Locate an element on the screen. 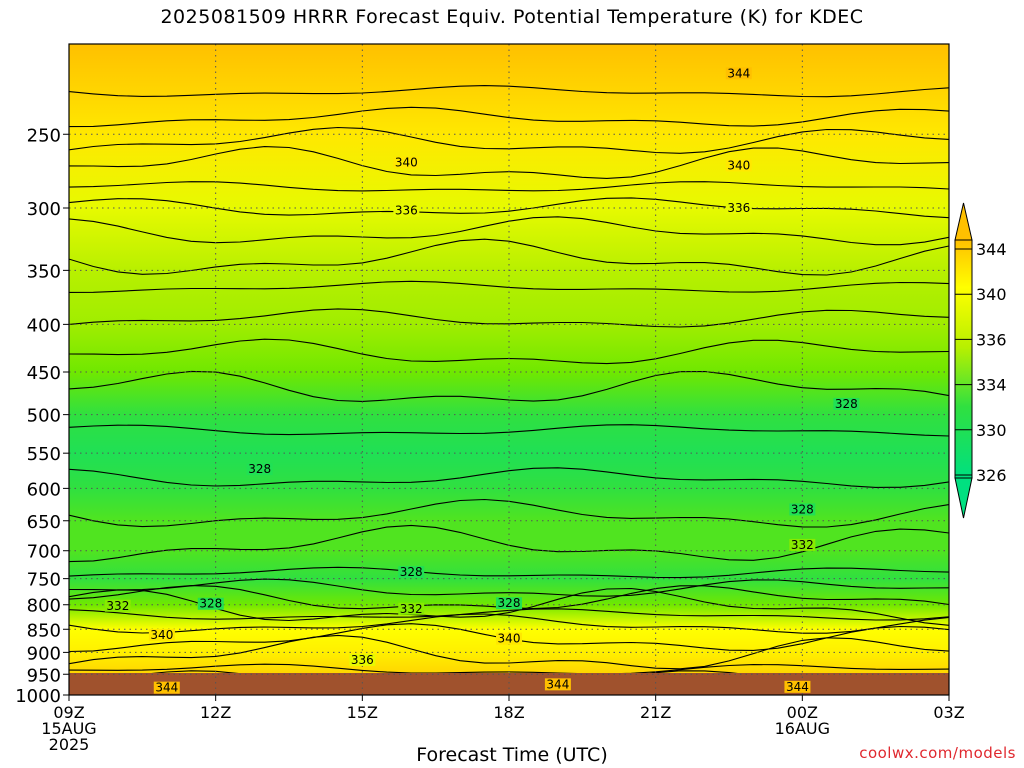  y-tick-label: 950 is located at coordinates (44, 675).